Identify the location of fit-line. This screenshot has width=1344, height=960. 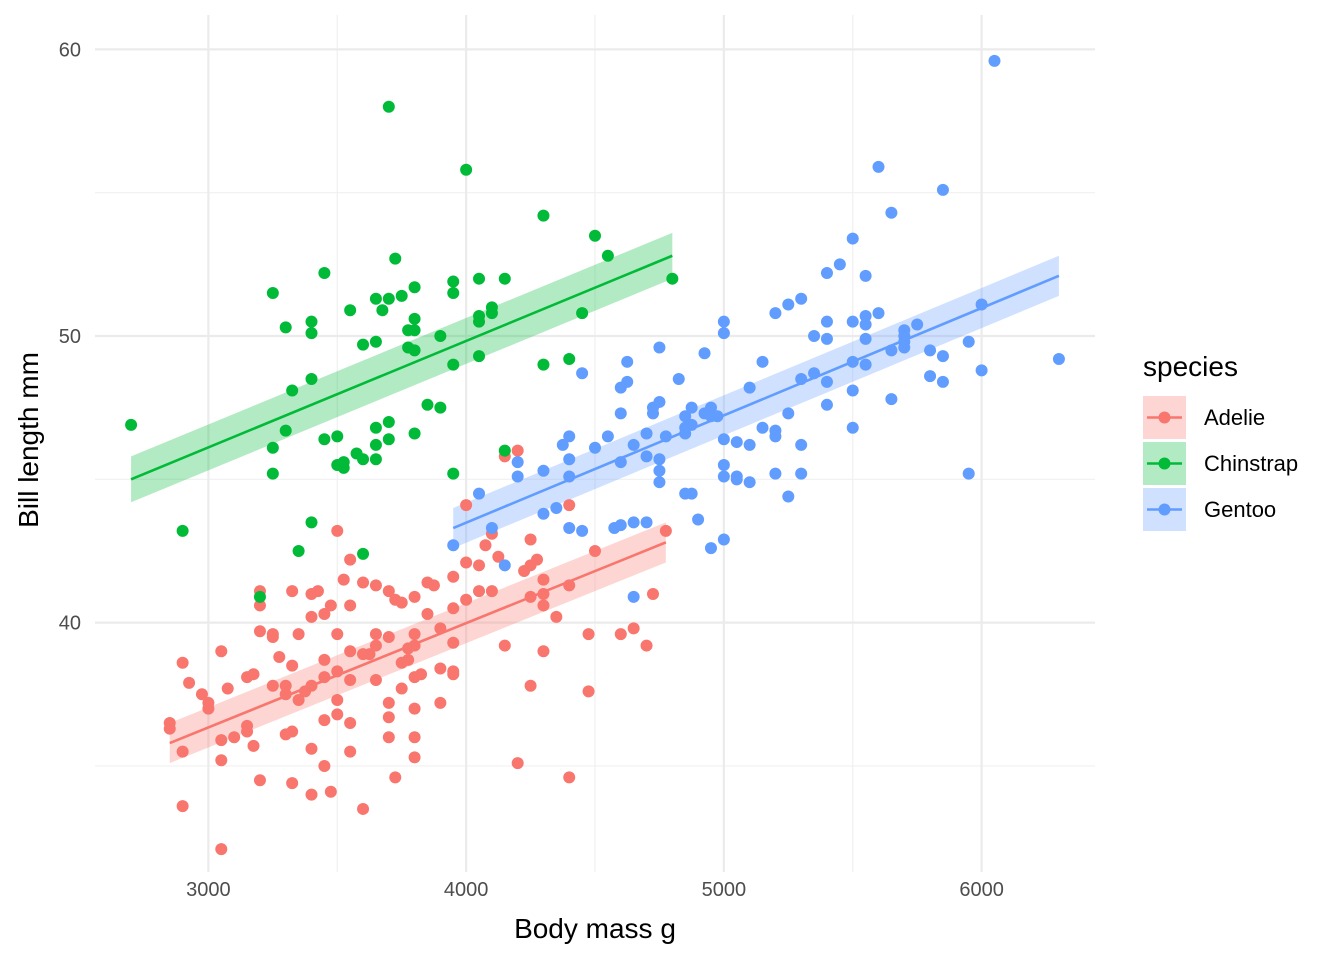
(418, 643).